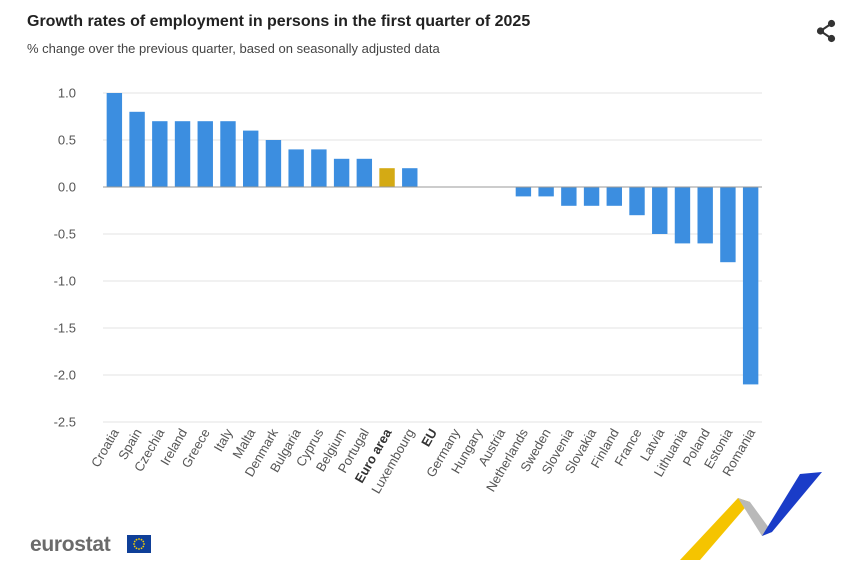  I want to click on y-tick-label: 0.0, so click(67, 187).